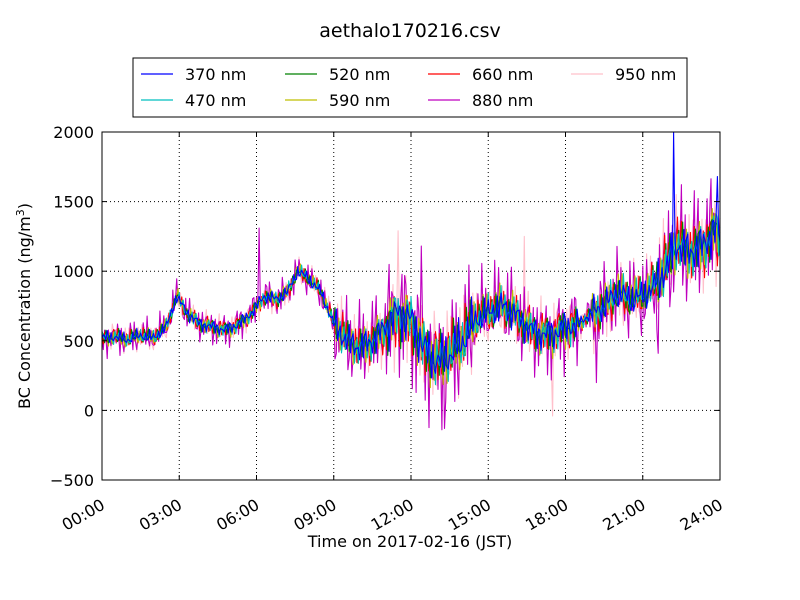  I want to click on legend-label: 590 nm, so click(359, 100).